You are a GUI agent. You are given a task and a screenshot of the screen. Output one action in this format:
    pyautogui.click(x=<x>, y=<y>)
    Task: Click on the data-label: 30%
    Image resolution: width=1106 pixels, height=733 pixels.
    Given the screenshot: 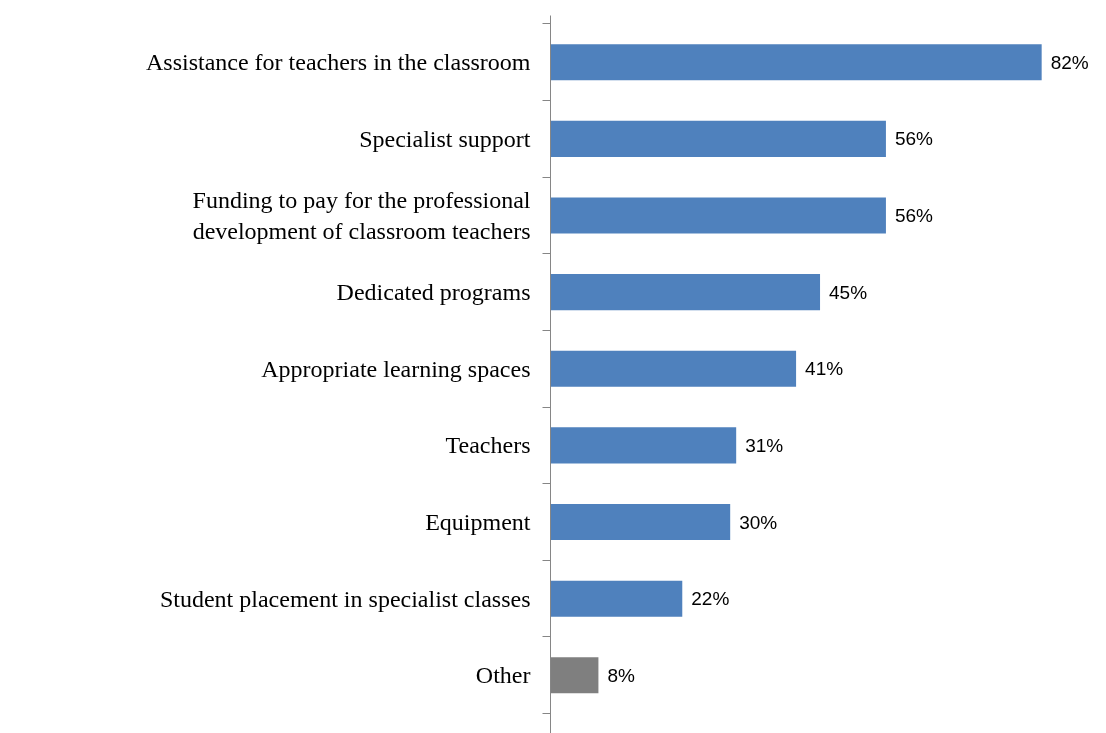 What is the action you would take?
    pyautogui.click(x=758, y=522)
    